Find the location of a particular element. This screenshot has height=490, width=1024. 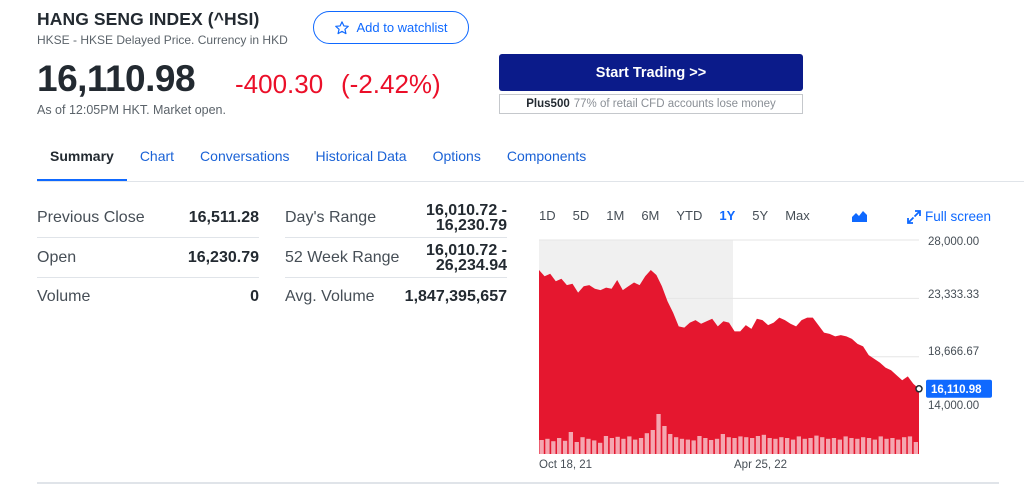

x-tick-label: Oct 18, 21 is located at coordinates (565, 465).